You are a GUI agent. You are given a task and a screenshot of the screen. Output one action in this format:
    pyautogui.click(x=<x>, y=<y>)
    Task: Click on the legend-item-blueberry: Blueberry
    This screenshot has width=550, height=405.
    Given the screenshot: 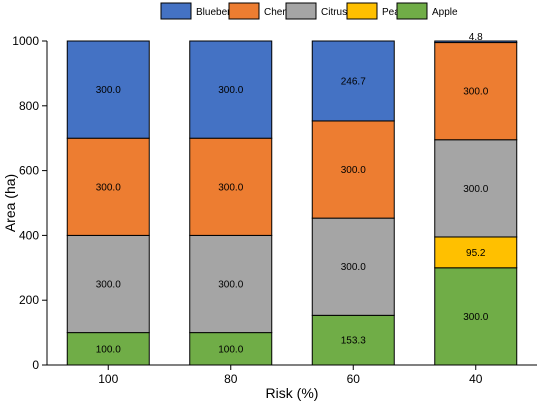 What is the action you would take?
    pyautogui.click(x=199, y=11)
    